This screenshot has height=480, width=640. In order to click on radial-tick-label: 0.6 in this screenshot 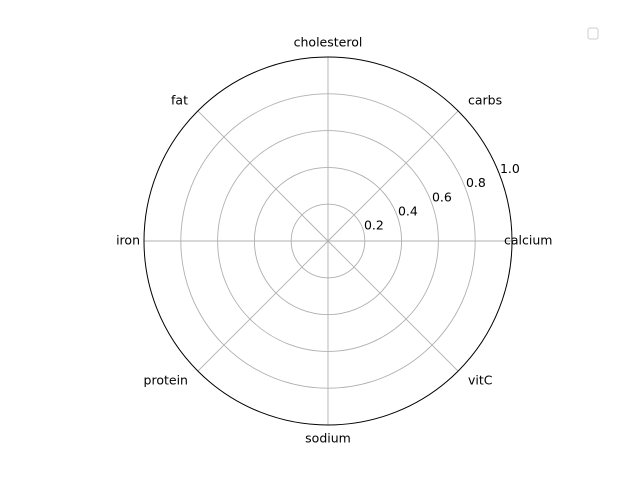, I will do `click(442, 196)`.